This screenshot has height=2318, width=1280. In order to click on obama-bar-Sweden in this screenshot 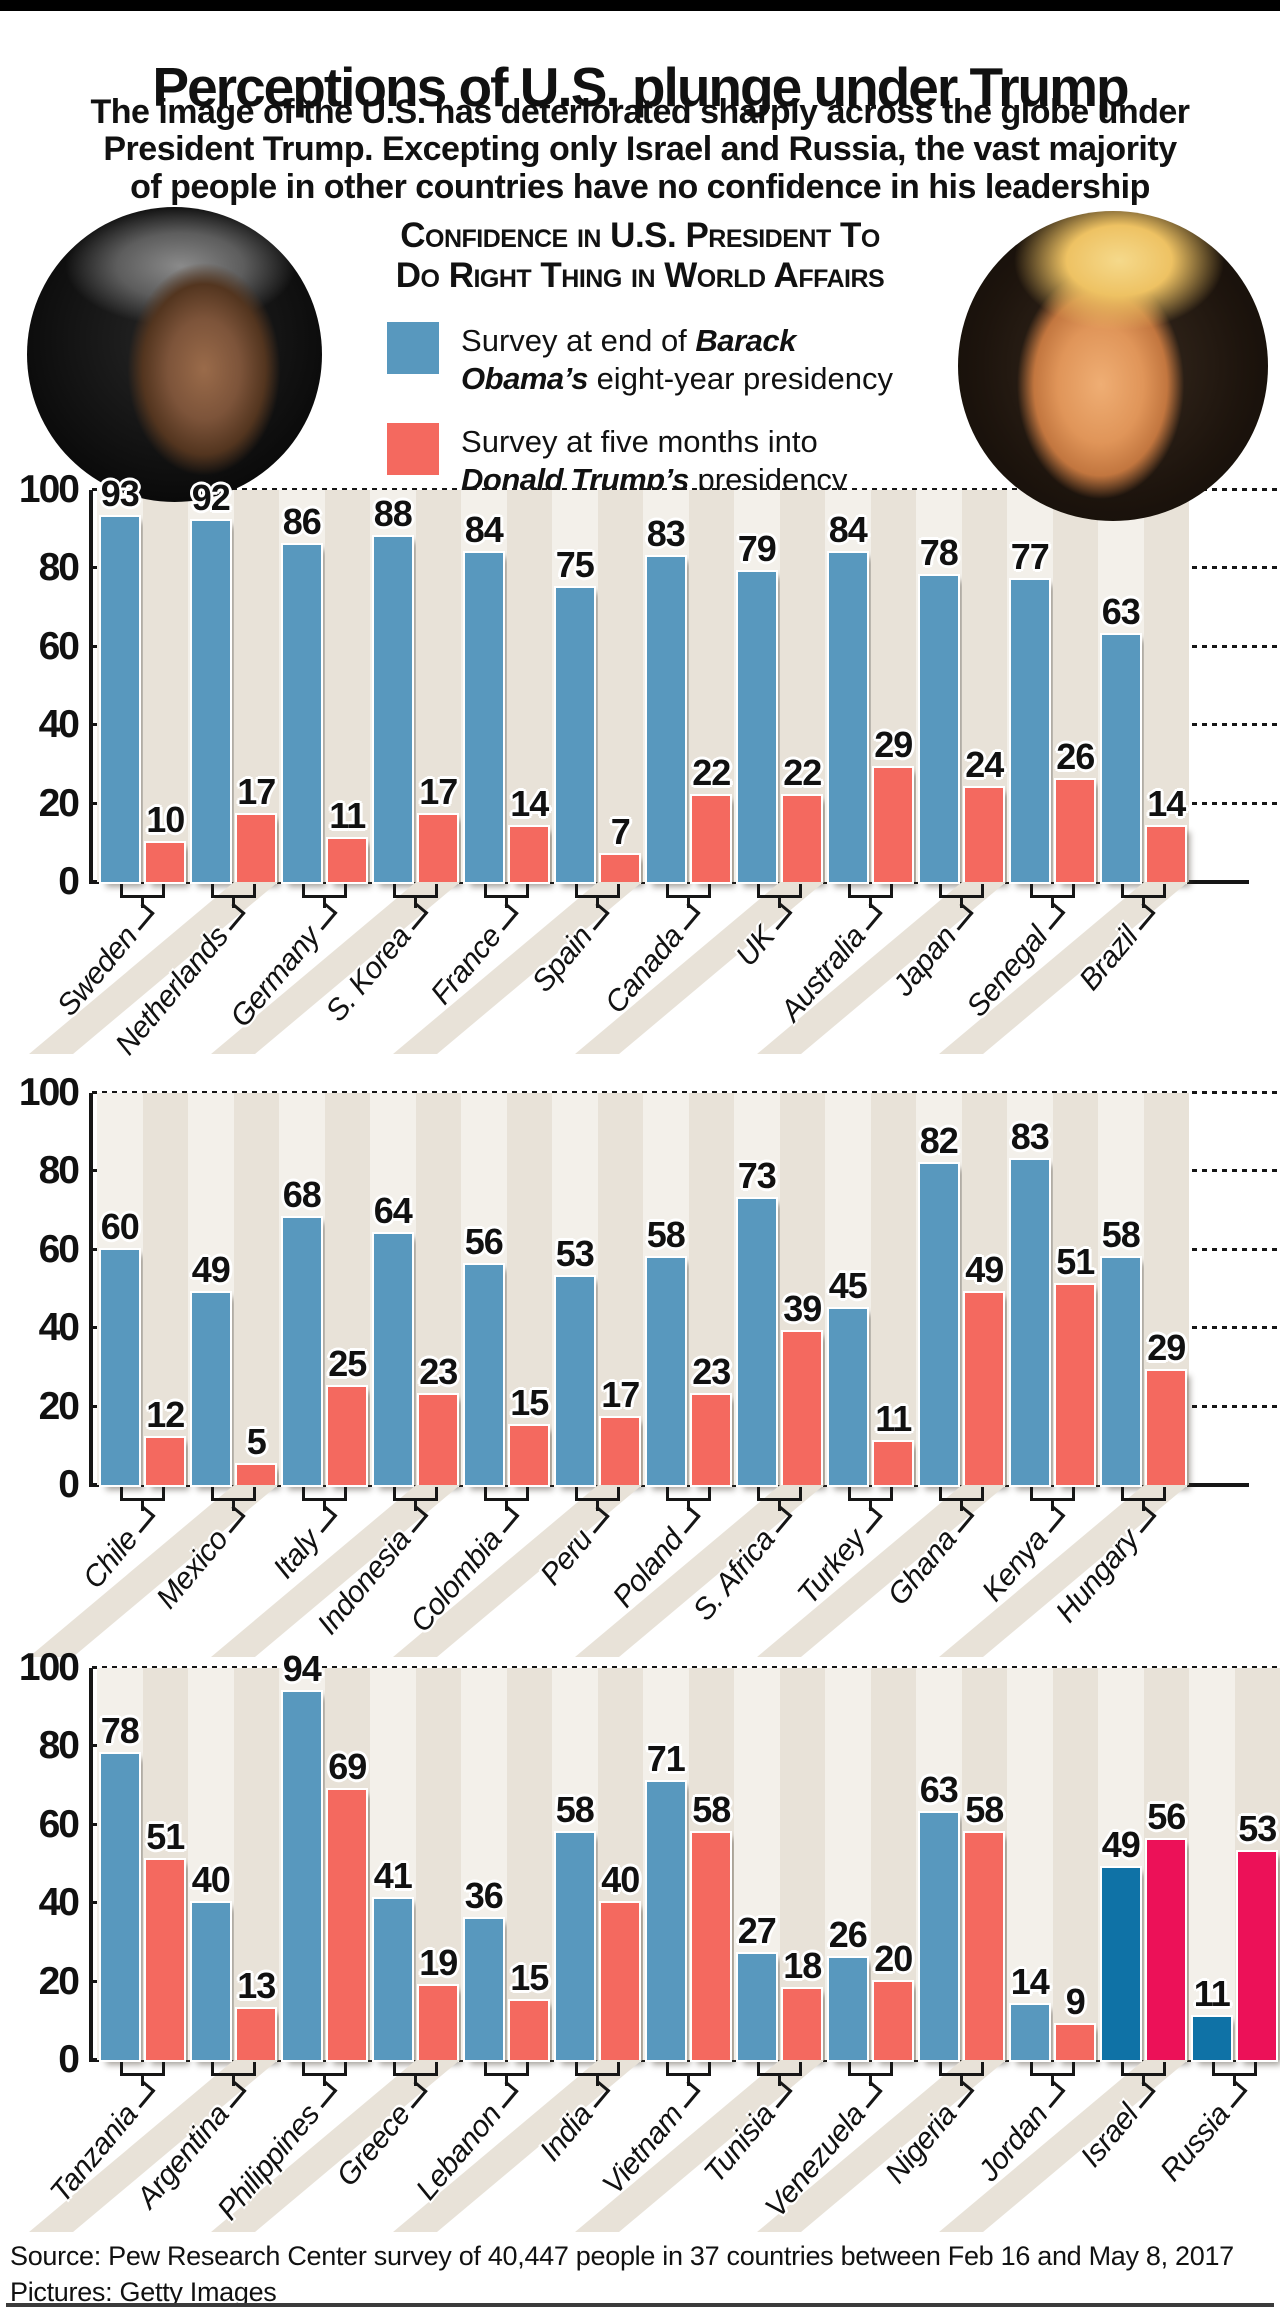, I will do `click(119, 699)`.